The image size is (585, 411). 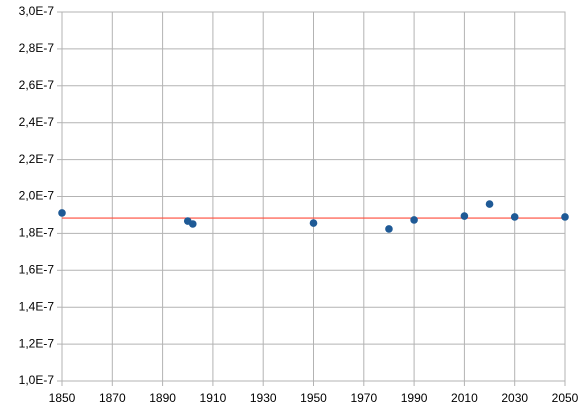 What do you see at coordinates (37, 122) in the screenshot?
I see `y-tick-label: 2,4E-7` at bounding box center [37, 122].